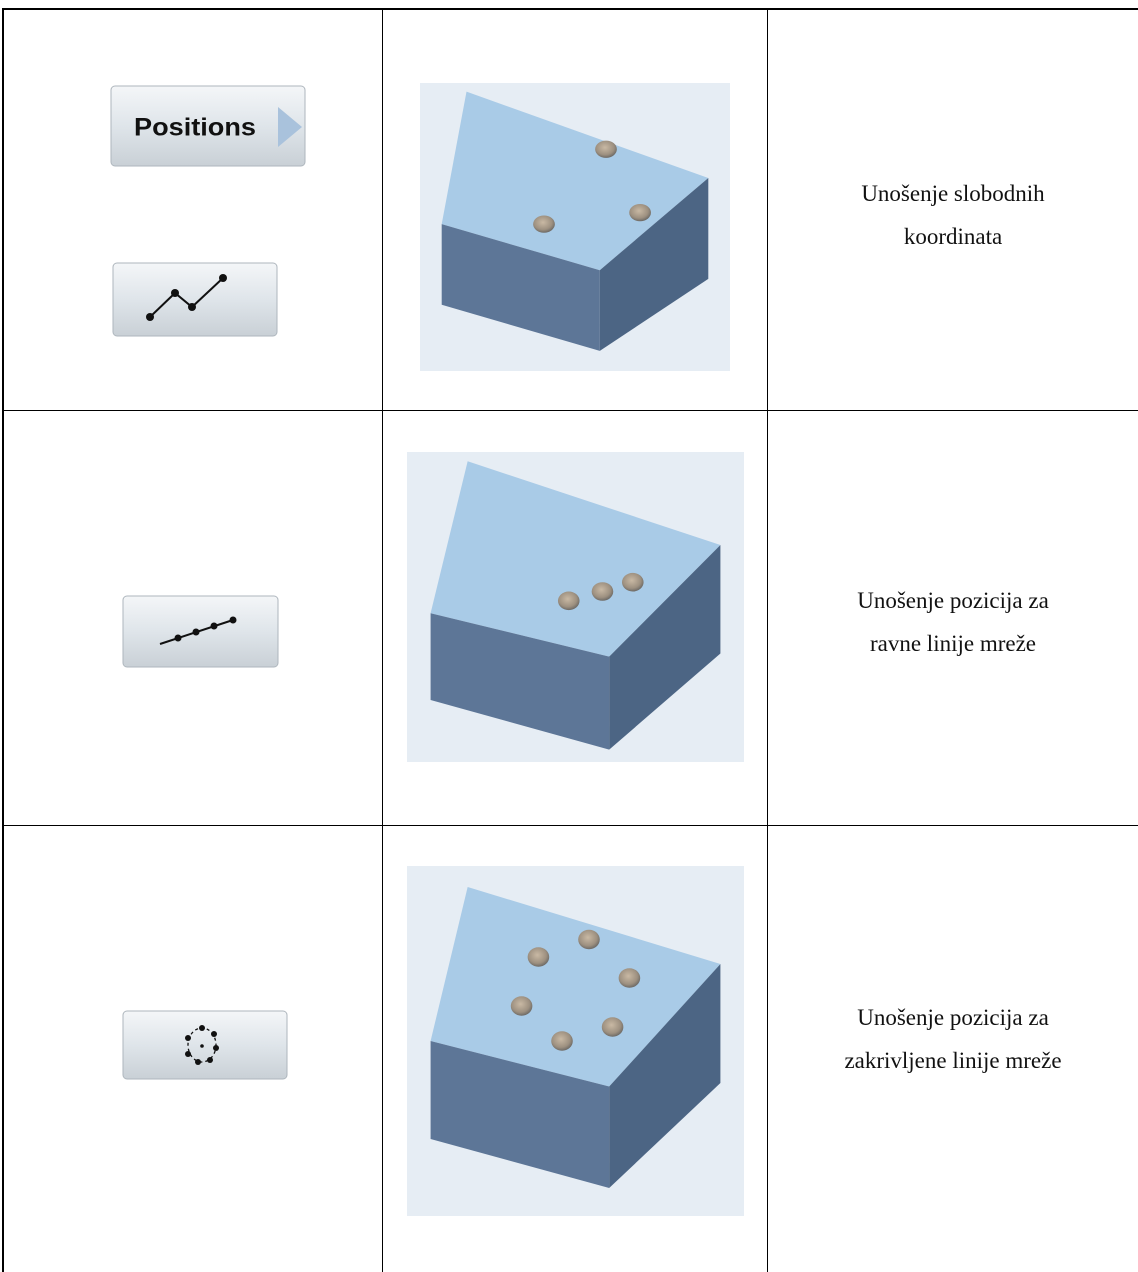 This screenshot has height=1272, width=1138. I want to click on free-position-button, so click(195, 300).